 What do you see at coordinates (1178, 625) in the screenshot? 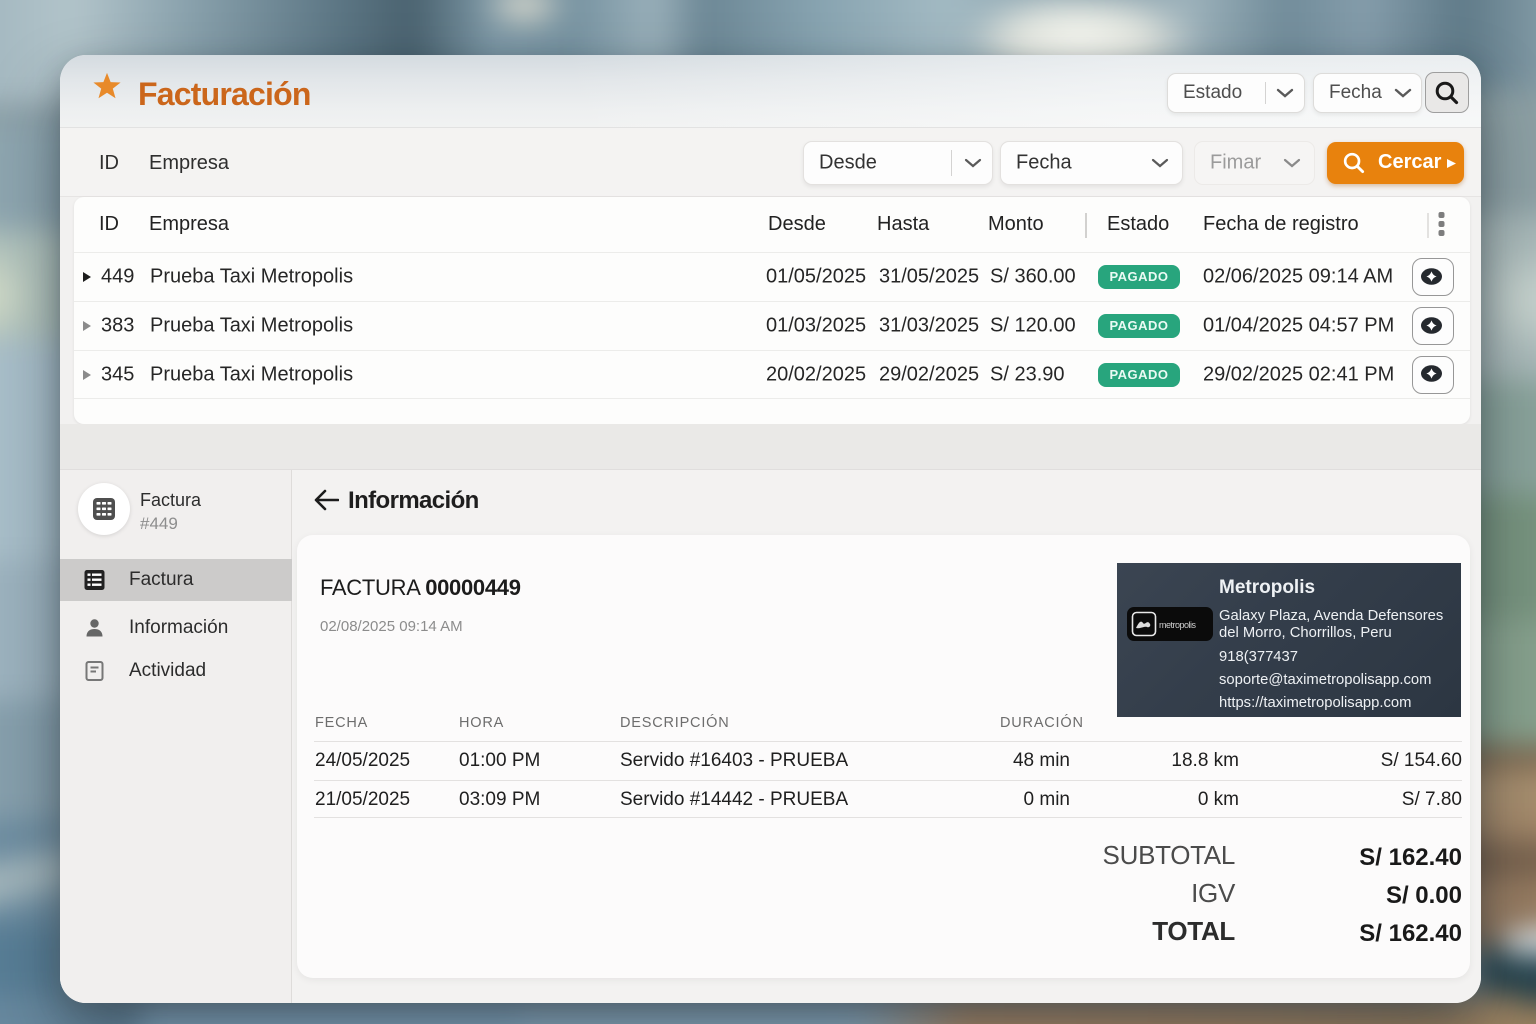
I see `svg-text: metropolis` at bounding box center [1178, 625].